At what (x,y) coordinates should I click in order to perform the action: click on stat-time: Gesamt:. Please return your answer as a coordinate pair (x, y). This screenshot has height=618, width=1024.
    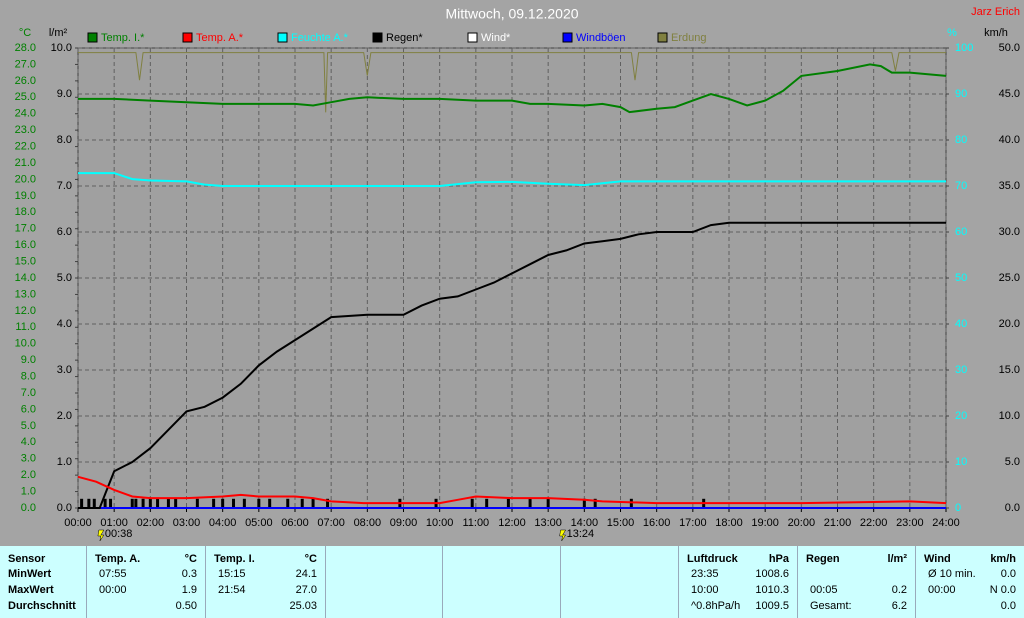
    Looking at the image, I should click on (831, 606).